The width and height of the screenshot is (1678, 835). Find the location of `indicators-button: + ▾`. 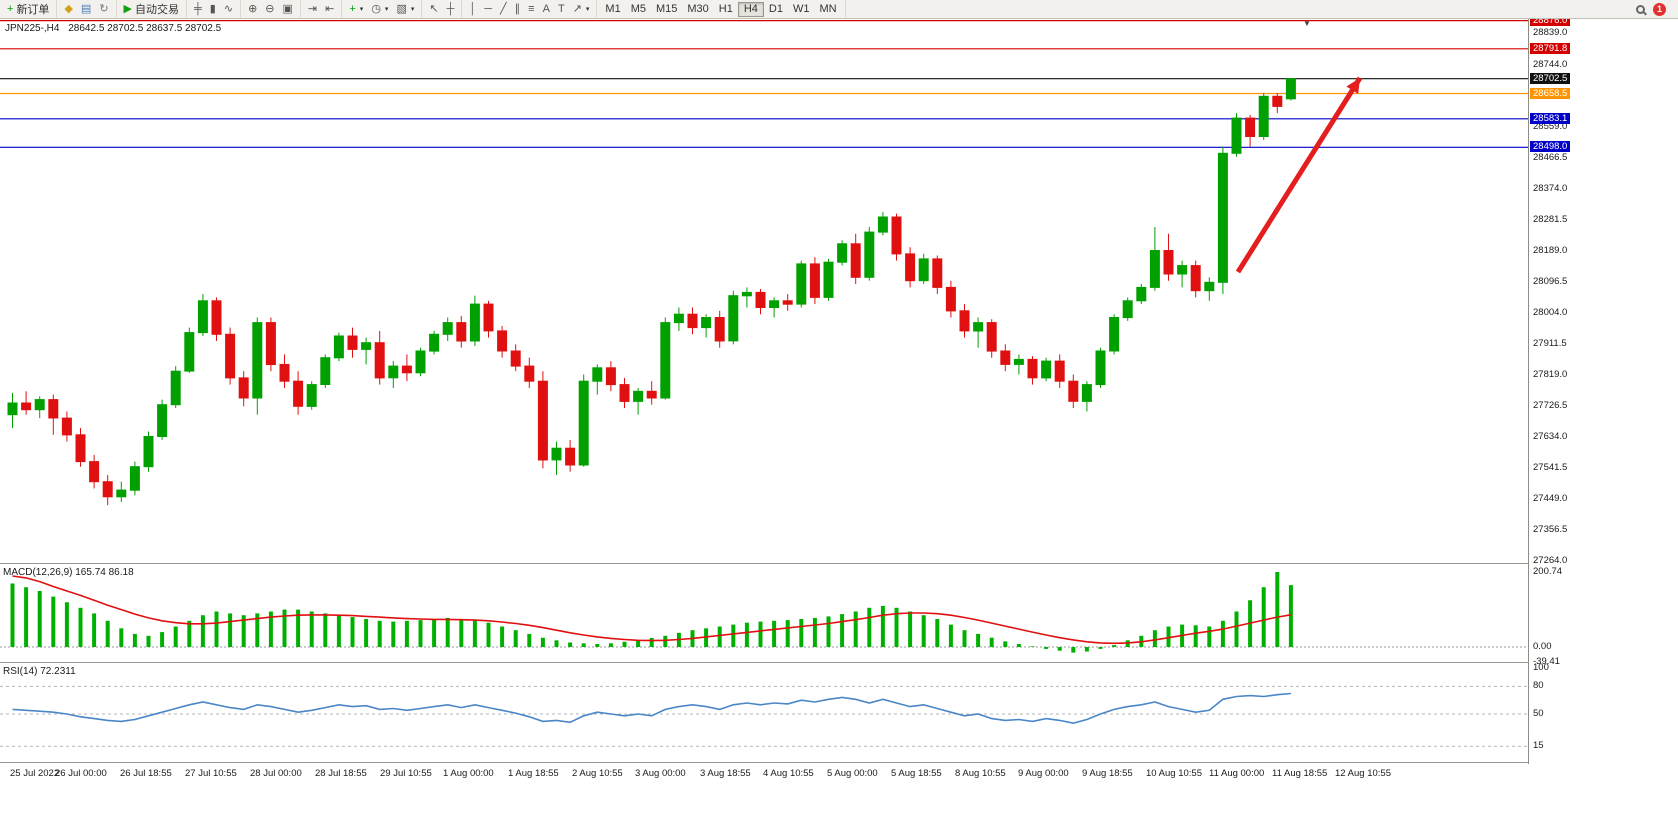

indicators-button: + ▾ is located at coordinates (356, 9).